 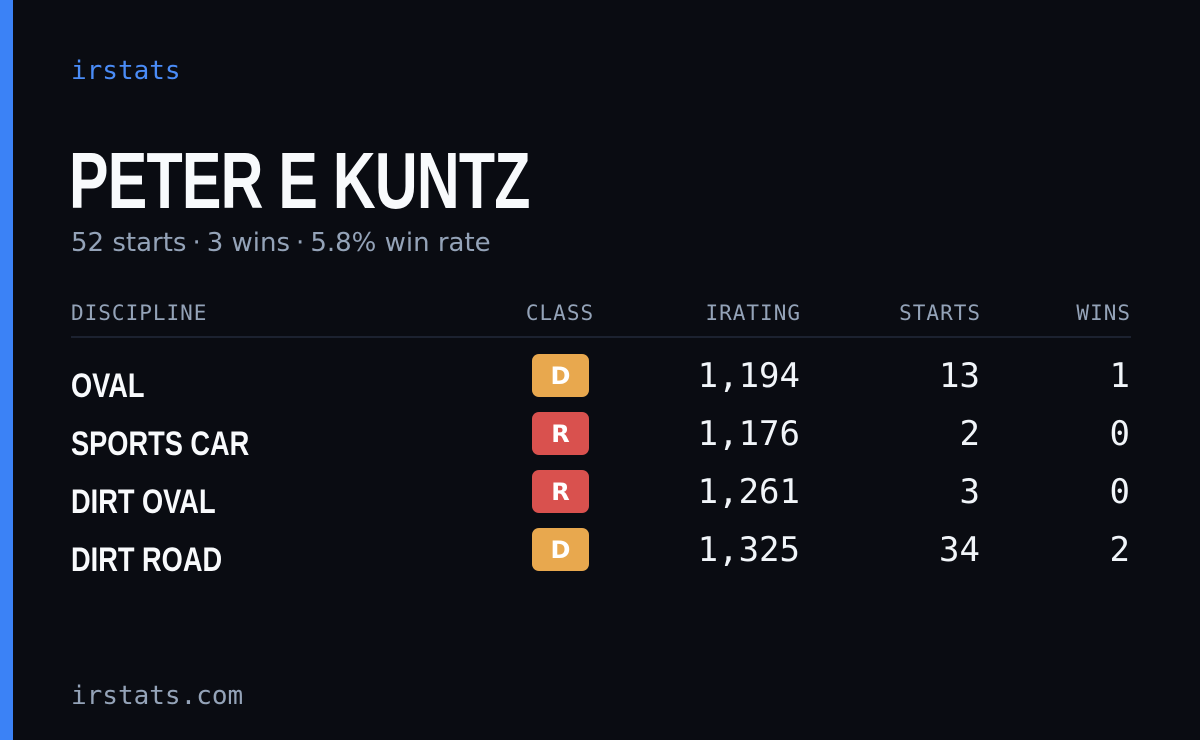 I want to click on table-row: DIRT ROAD D 1,325 34 2, so click(x=601, y=557).